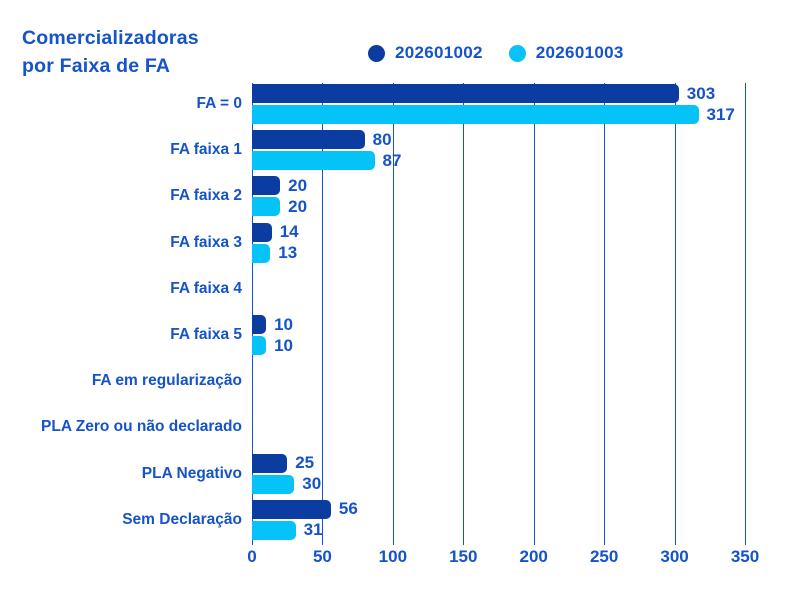 This screenshot has width=800, height=600. What do you see at coordinates (266, 207) in the screenshot?
I see `bar-202601003-FA faixa 2` at bounding box center [266, 207].